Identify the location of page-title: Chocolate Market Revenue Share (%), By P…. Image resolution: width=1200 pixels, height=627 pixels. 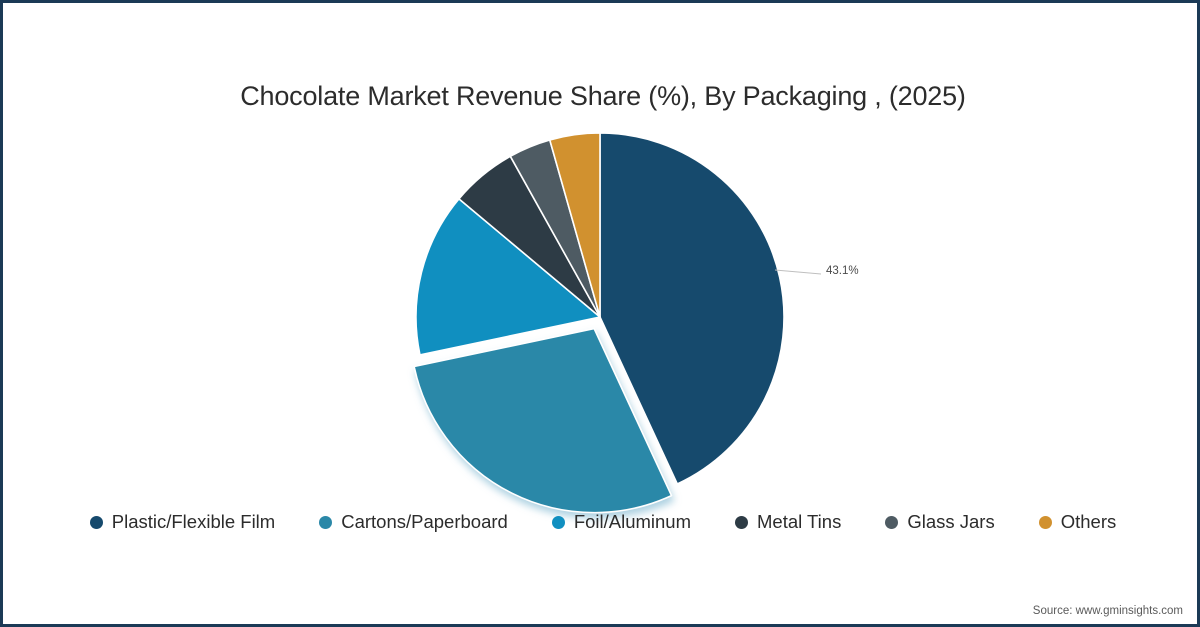
(603, 96).